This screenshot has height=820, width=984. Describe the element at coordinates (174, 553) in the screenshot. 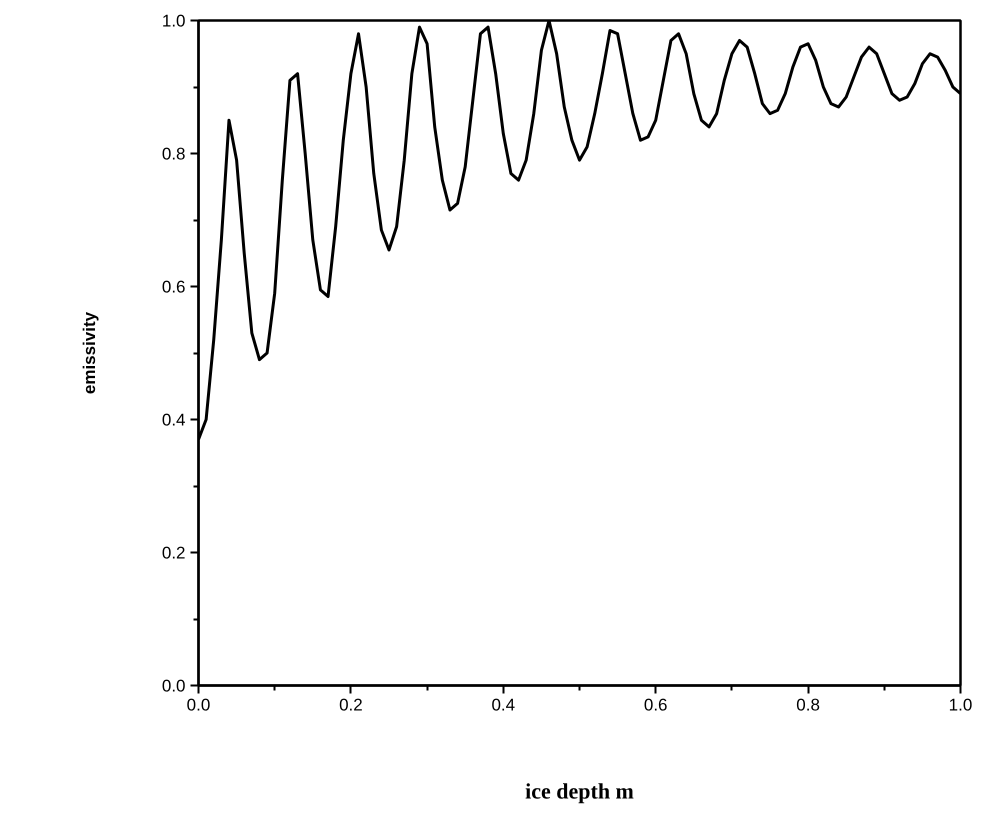

I see `y-tick-label: 0.2` at that location.